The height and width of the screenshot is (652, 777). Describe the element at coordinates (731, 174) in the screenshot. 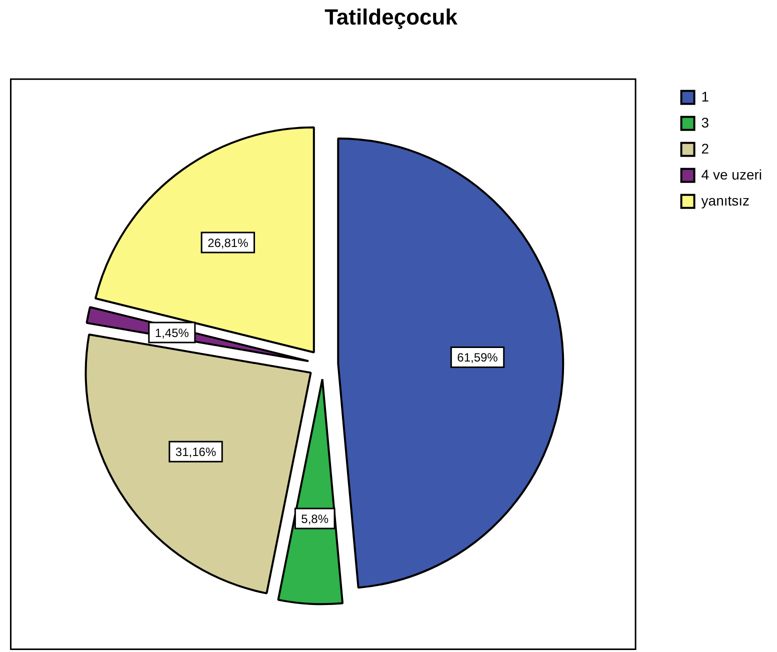

I see `legend-label: 4 ve uzeri` at that location.